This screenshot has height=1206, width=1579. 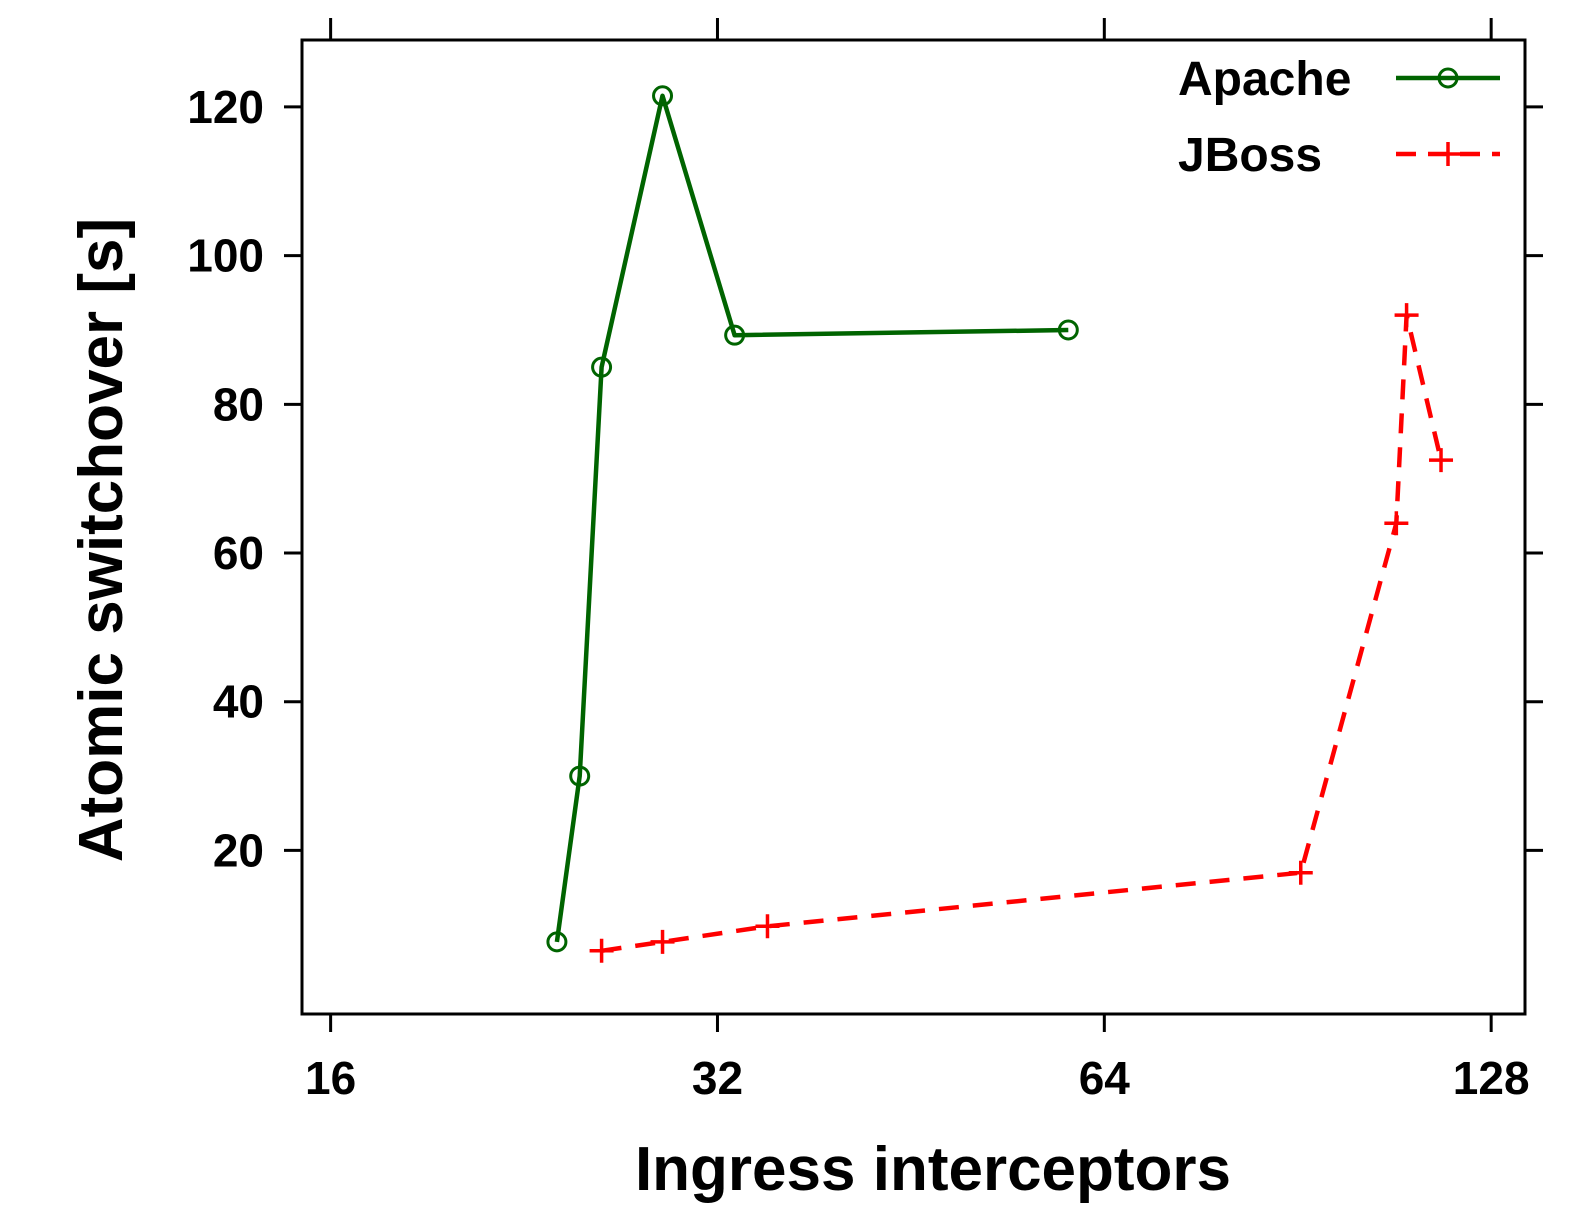 I want to click on x-tick-label: 16, so click(x=330, y=1078).